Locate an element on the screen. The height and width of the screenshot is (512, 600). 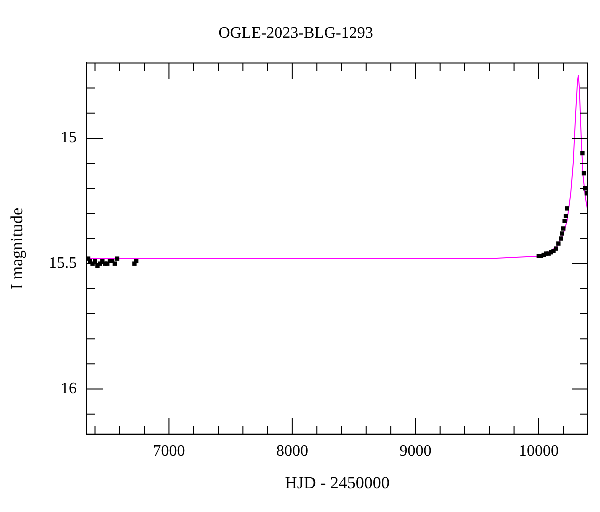
x-tick-label: 9000 is located at coordinates (416, 451).